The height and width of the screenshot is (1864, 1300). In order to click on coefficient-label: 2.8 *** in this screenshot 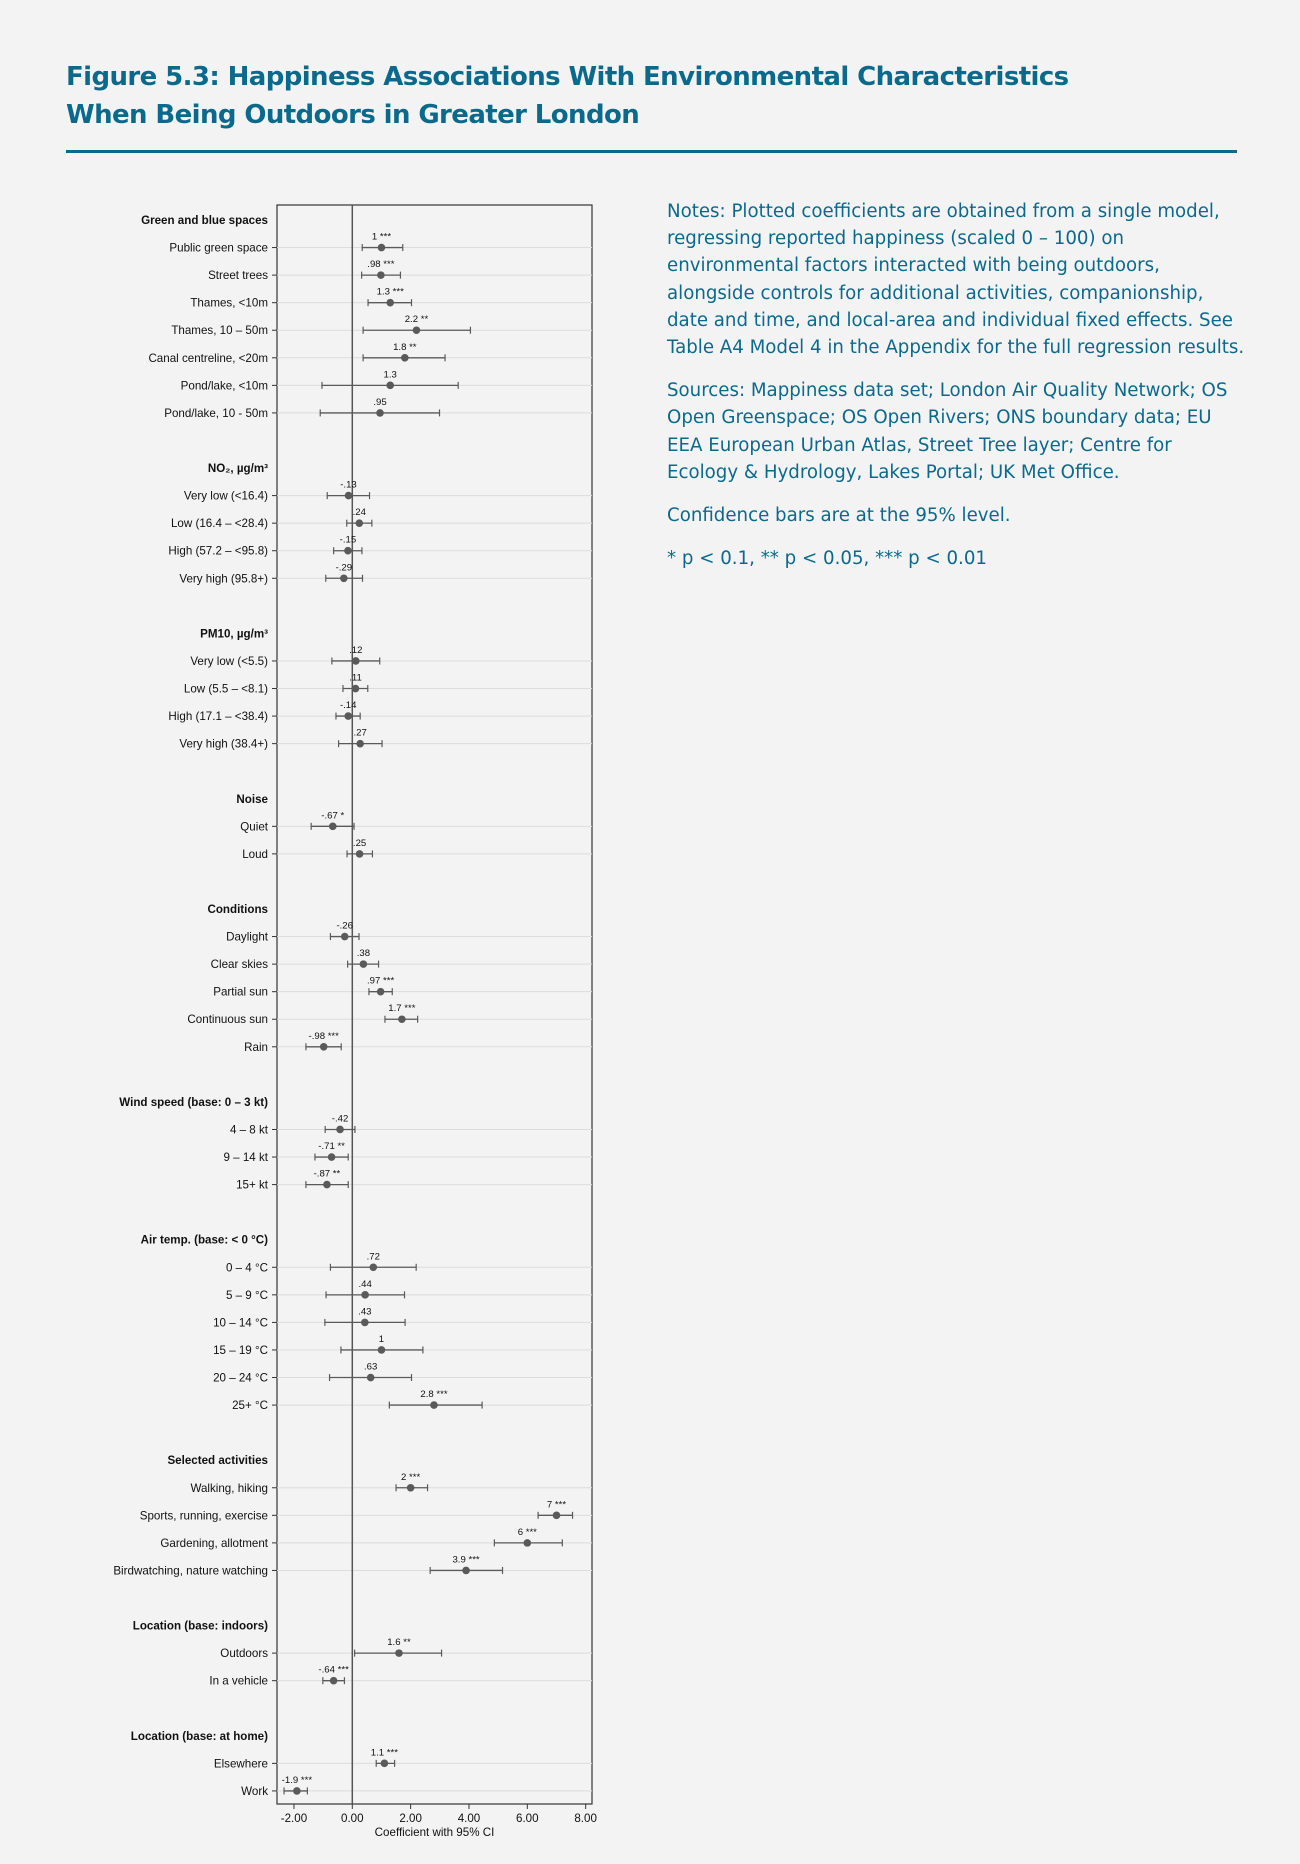, I will do `click(433, 1394)`.